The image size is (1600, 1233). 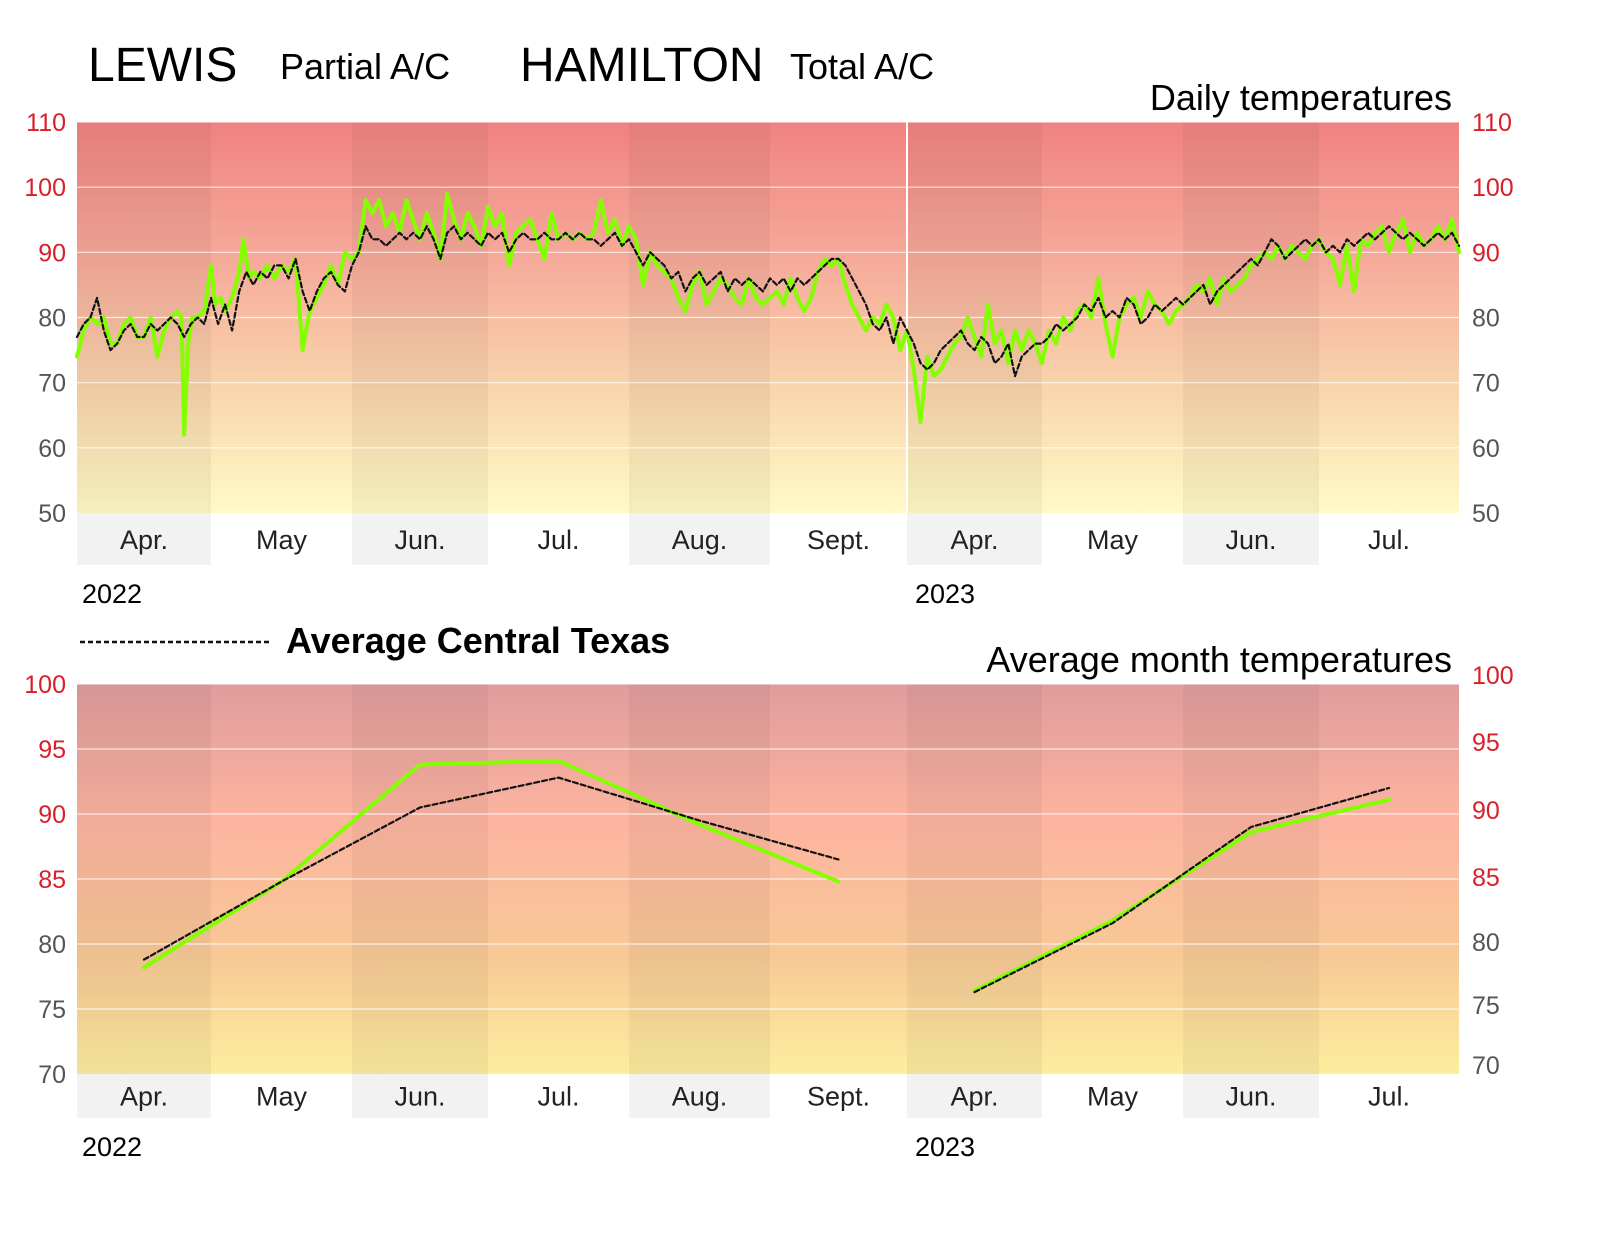 I want to click on daily-chart-title: Daily temperatures, so click(x=1300, y=97).